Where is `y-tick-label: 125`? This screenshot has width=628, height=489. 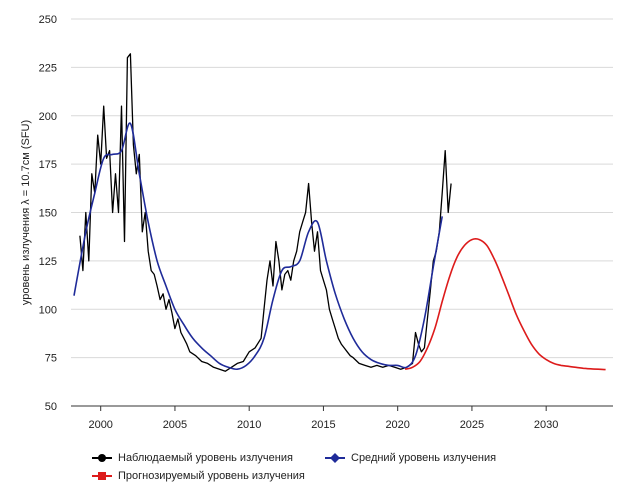
y-tick-label: 125 is located at coordinates (48, 262).